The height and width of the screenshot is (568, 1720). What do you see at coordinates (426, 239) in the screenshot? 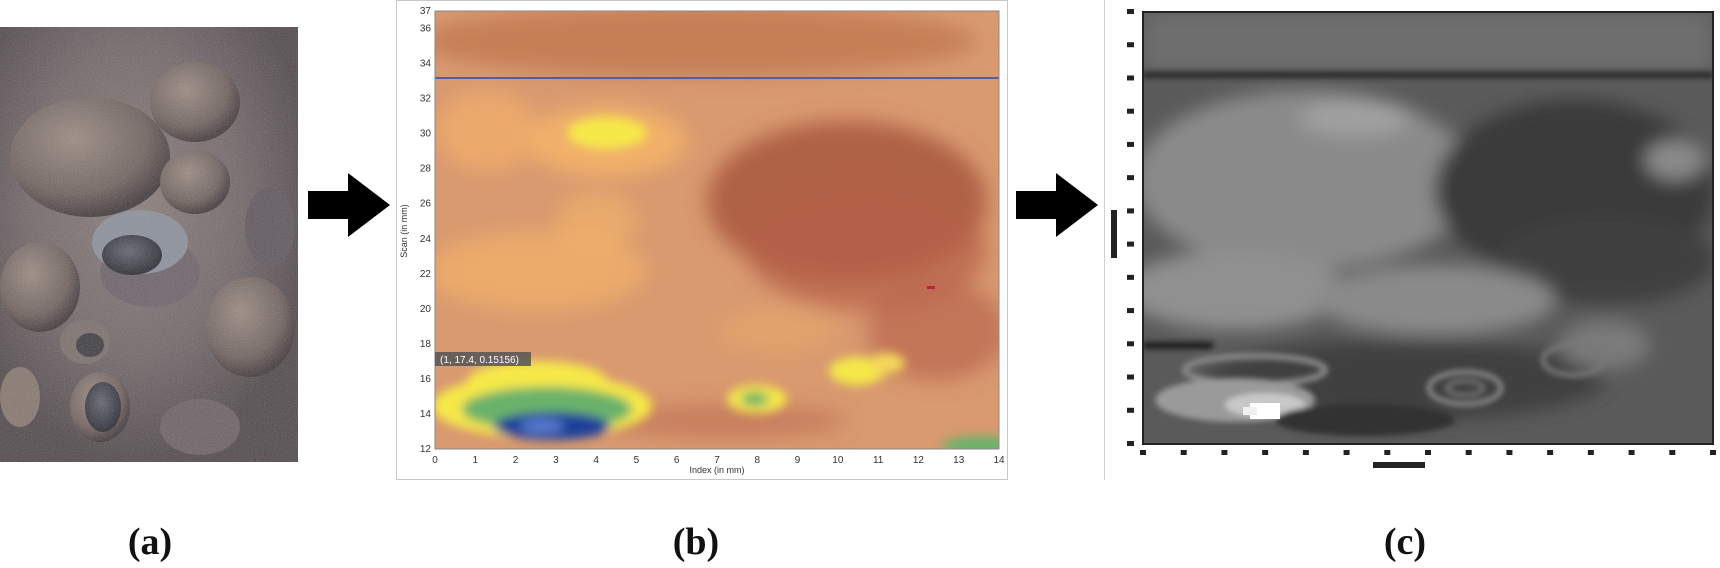
I see `y-tick-label: 24` at bounding box center [426, 239].